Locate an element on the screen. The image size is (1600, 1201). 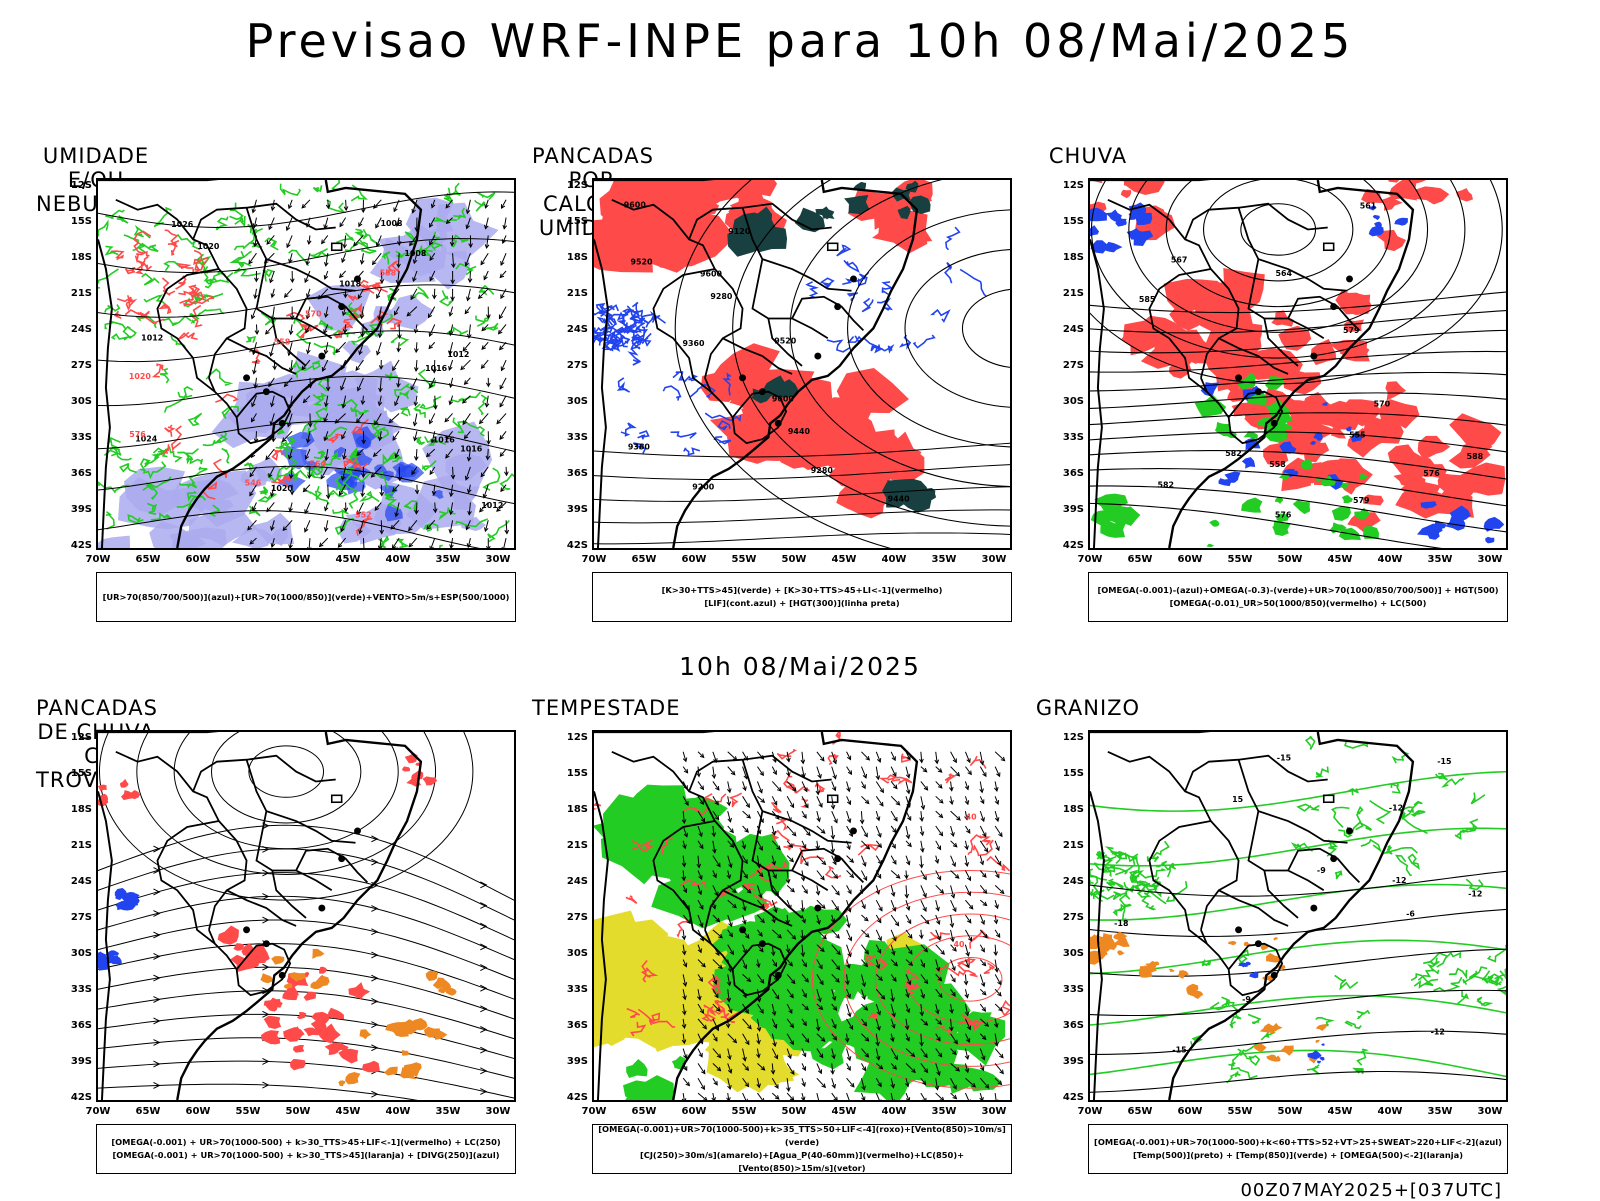
latitude-tick-label: 24S is located at coordinates (572, 881).